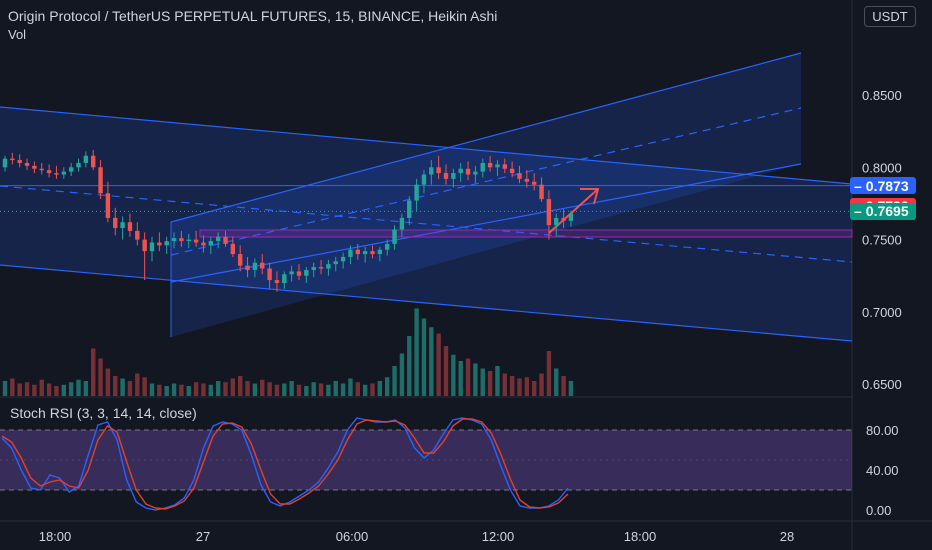 The width and height of the screenshot is (932, 550). I want to click on currency-button: USDT, so click(890, 16).